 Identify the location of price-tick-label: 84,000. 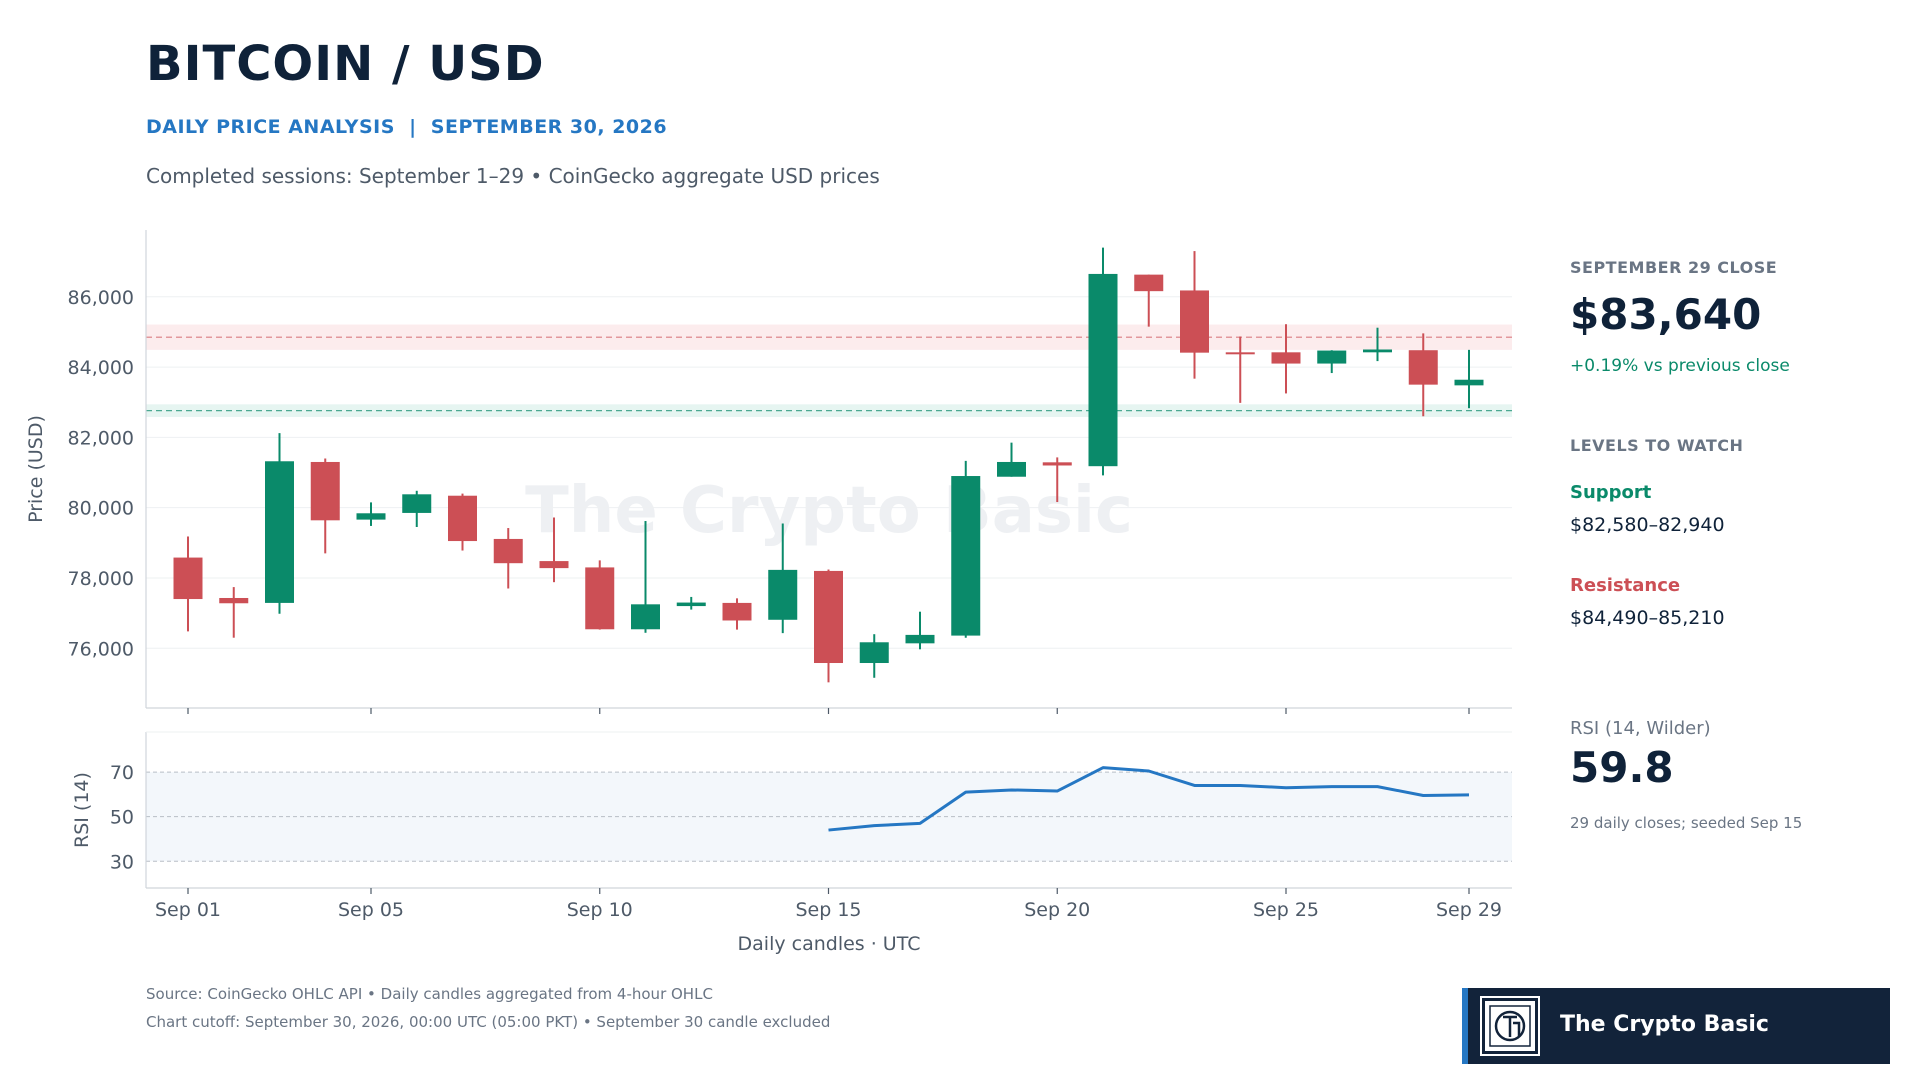
(101, 368).